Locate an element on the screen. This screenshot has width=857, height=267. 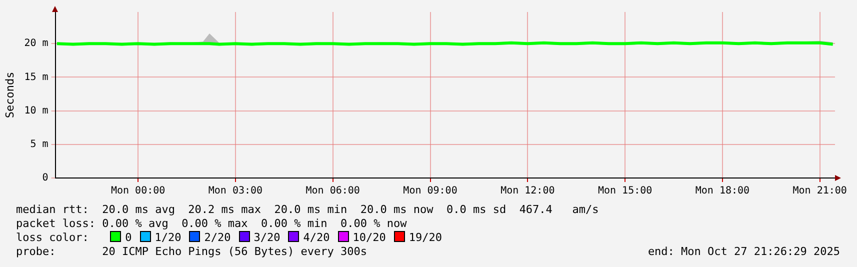
x-tick-label: Mon 21:00 is located at coordinates (819, 191).